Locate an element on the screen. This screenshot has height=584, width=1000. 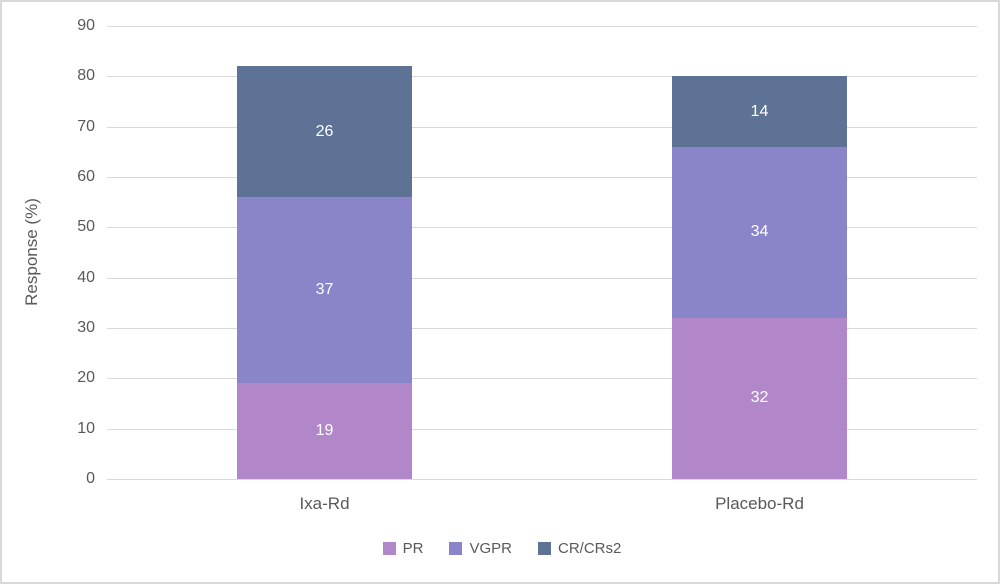
bar-value-label: 32 is located at coordinates (759, 398).